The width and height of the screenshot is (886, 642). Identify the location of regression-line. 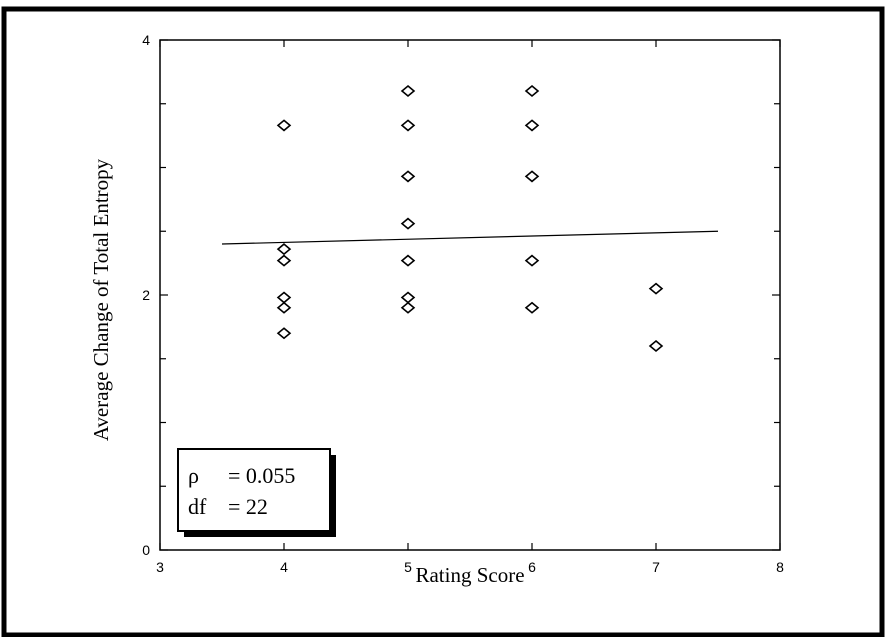
(470, 237).